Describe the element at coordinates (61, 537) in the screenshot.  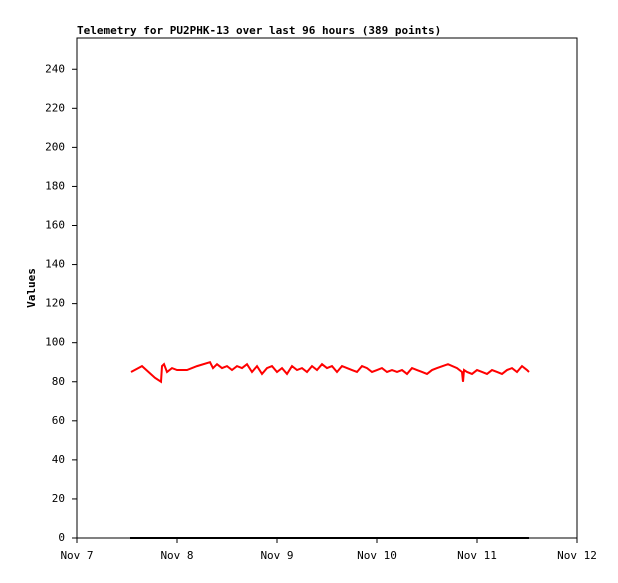
I see `y-tick-label: 0` at that location.